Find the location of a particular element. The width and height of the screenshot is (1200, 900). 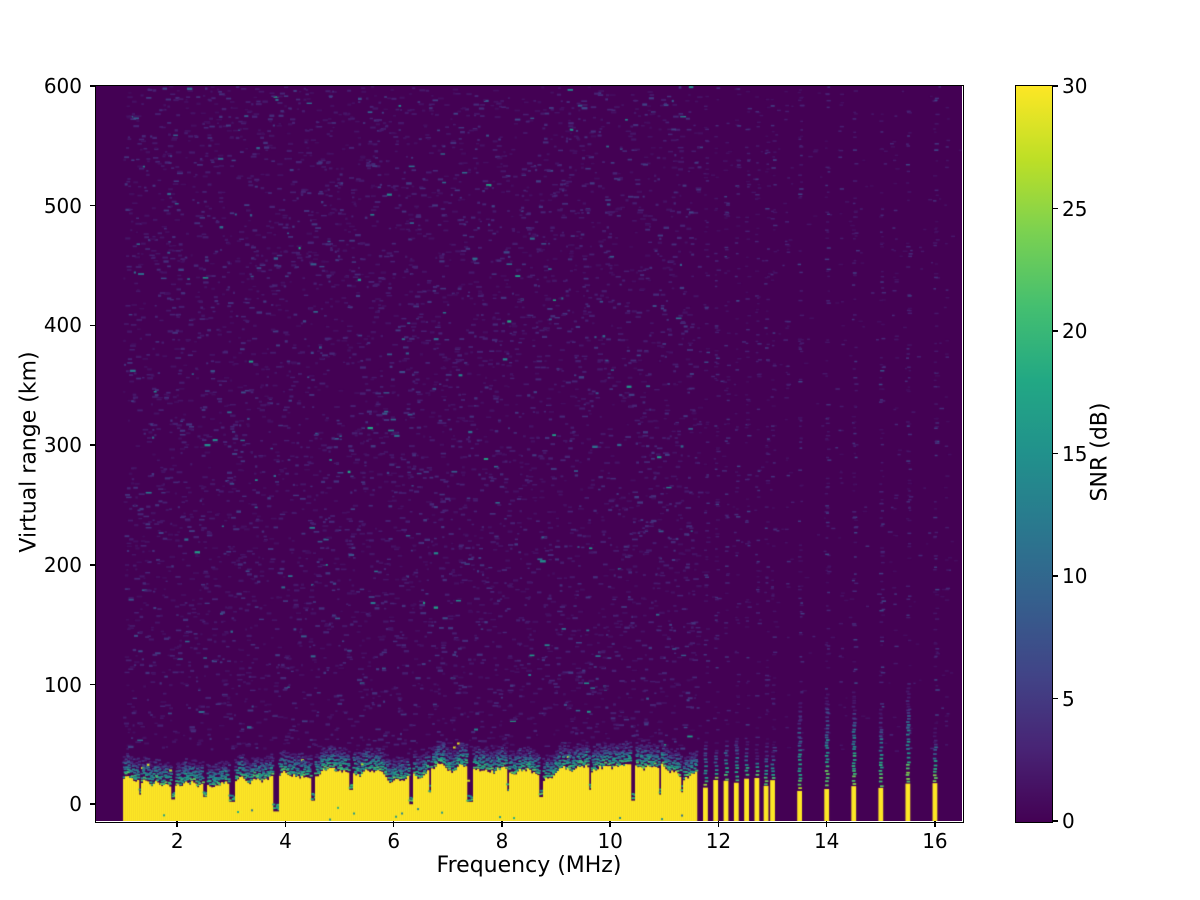

y-tick-label: 200 is located at coordinates (62, 564).